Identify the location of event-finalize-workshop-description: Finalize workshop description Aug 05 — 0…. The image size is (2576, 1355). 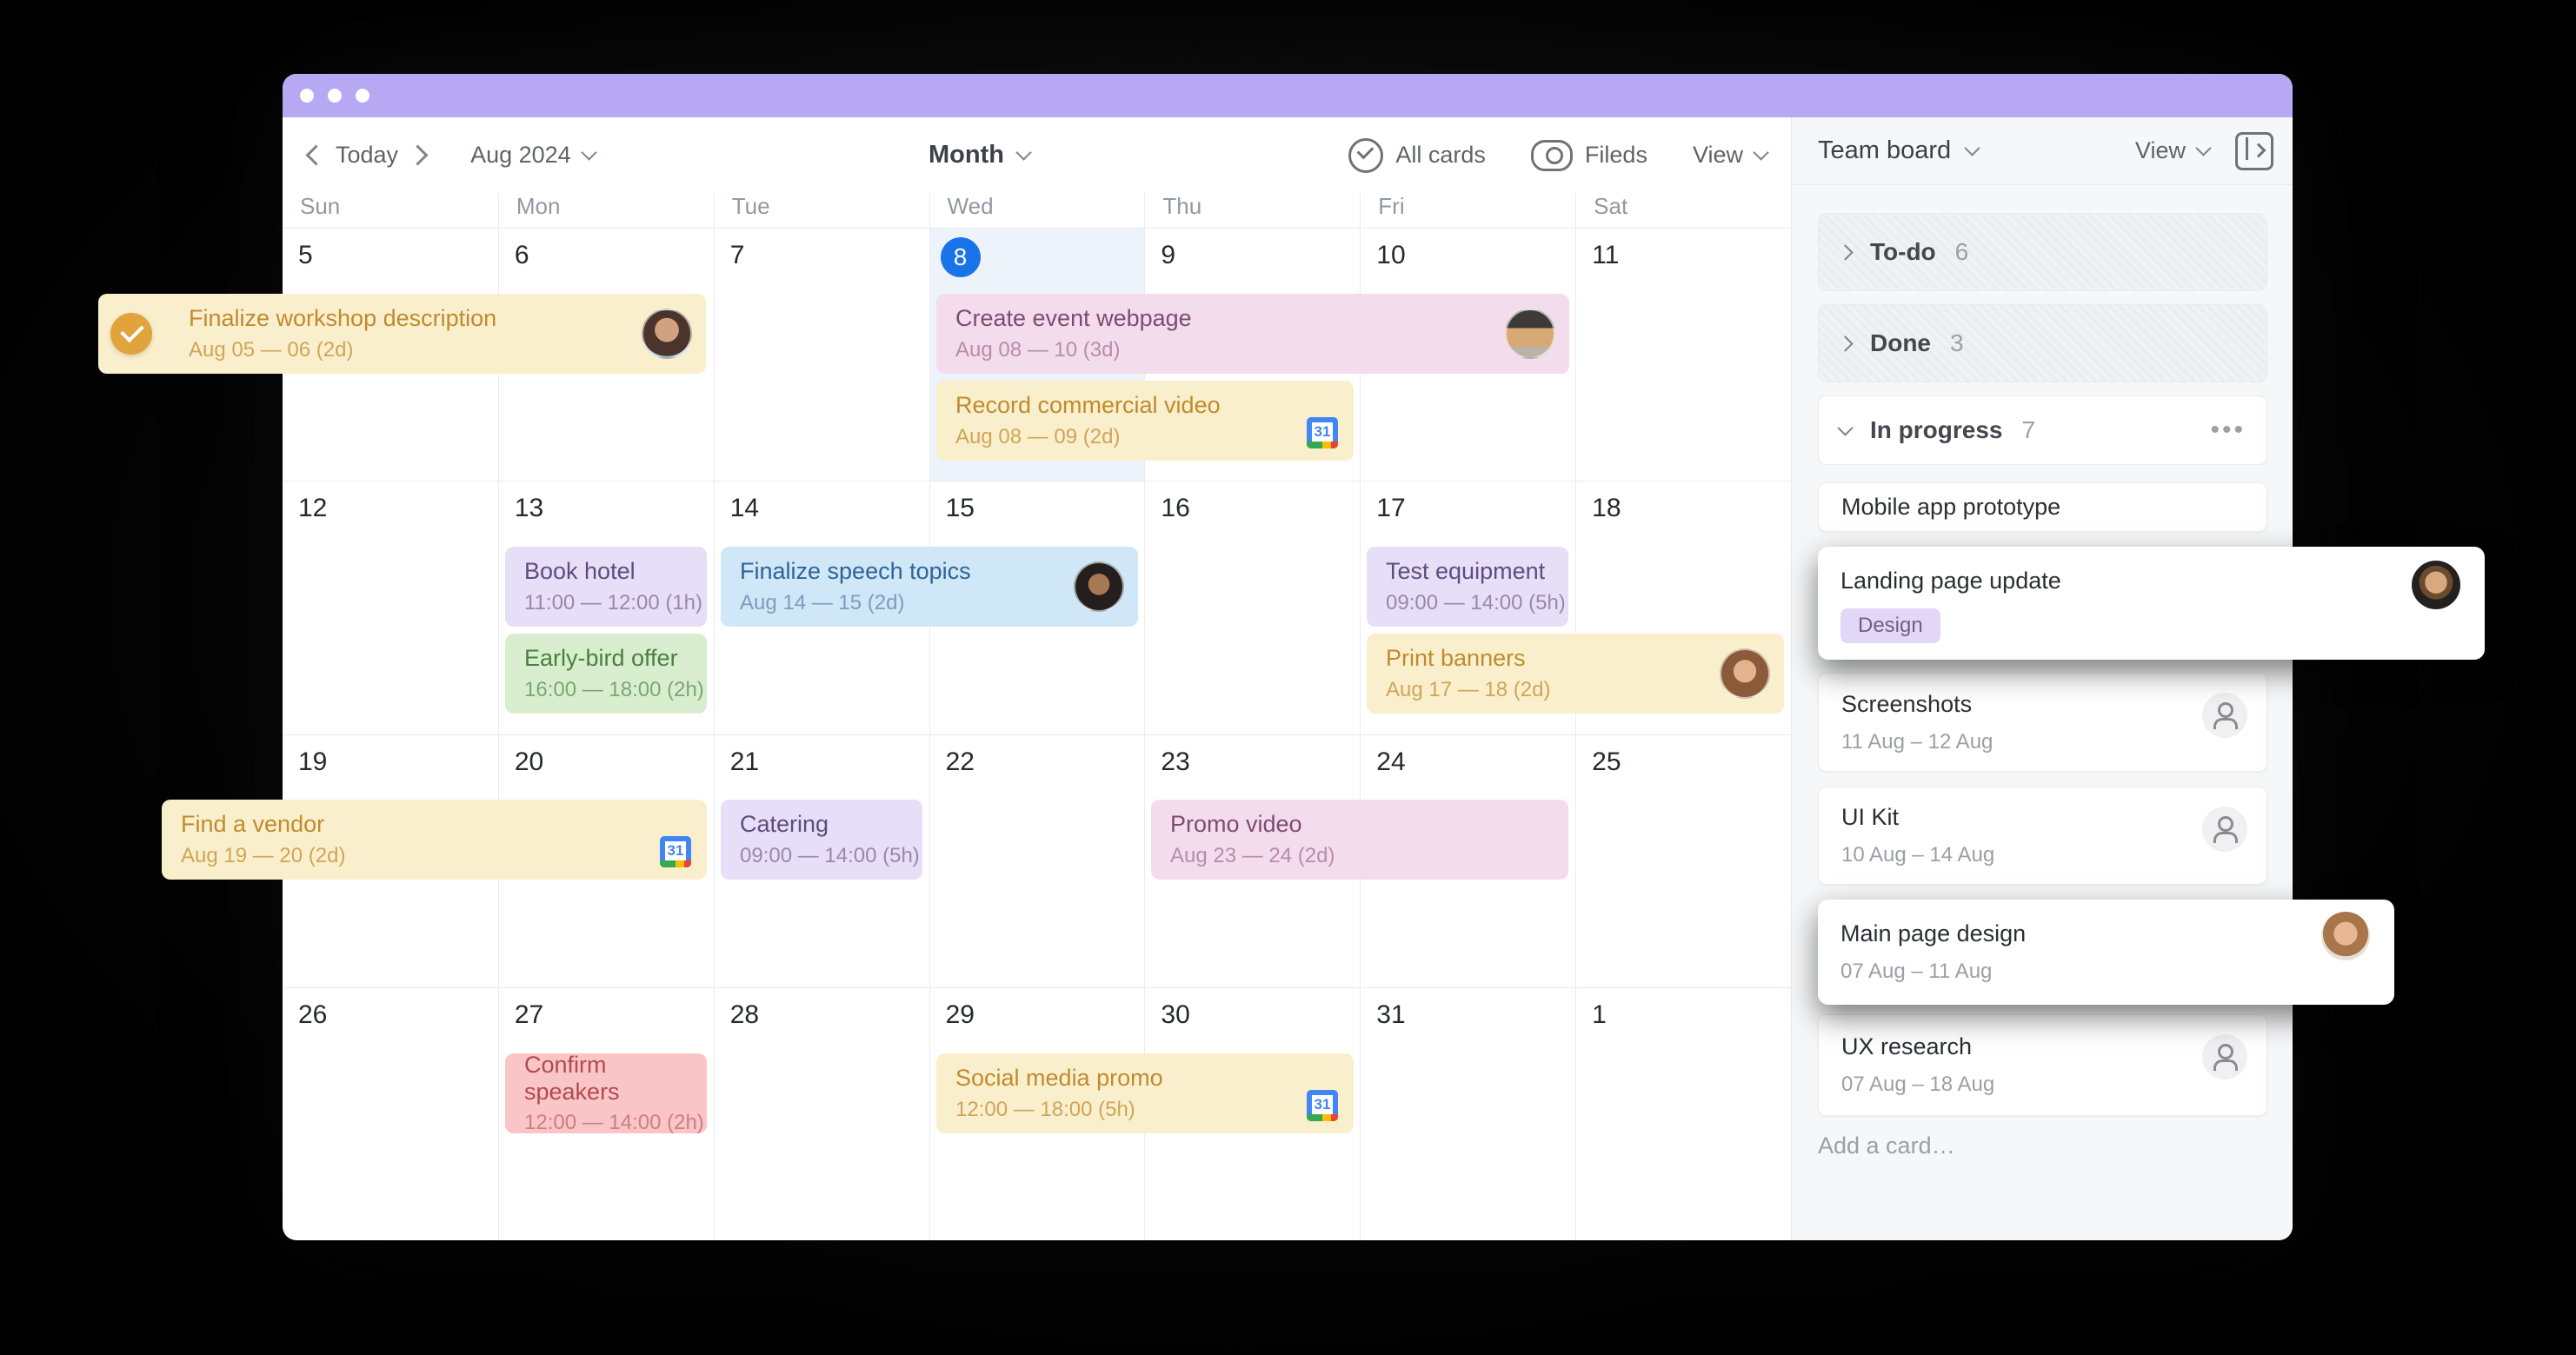
(402, 334).